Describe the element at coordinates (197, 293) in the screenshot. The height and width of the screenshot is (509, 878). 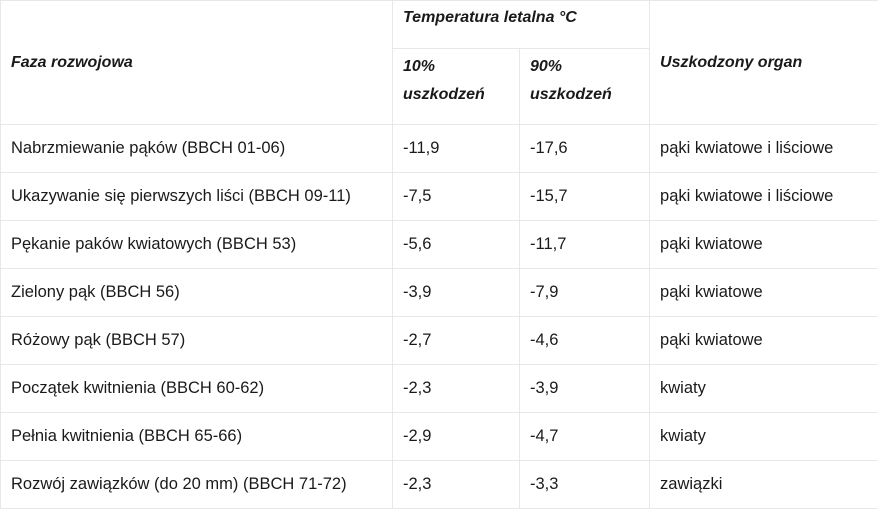
I see `cell-phase: Zielony pąk (BBCH 56)` at that location.